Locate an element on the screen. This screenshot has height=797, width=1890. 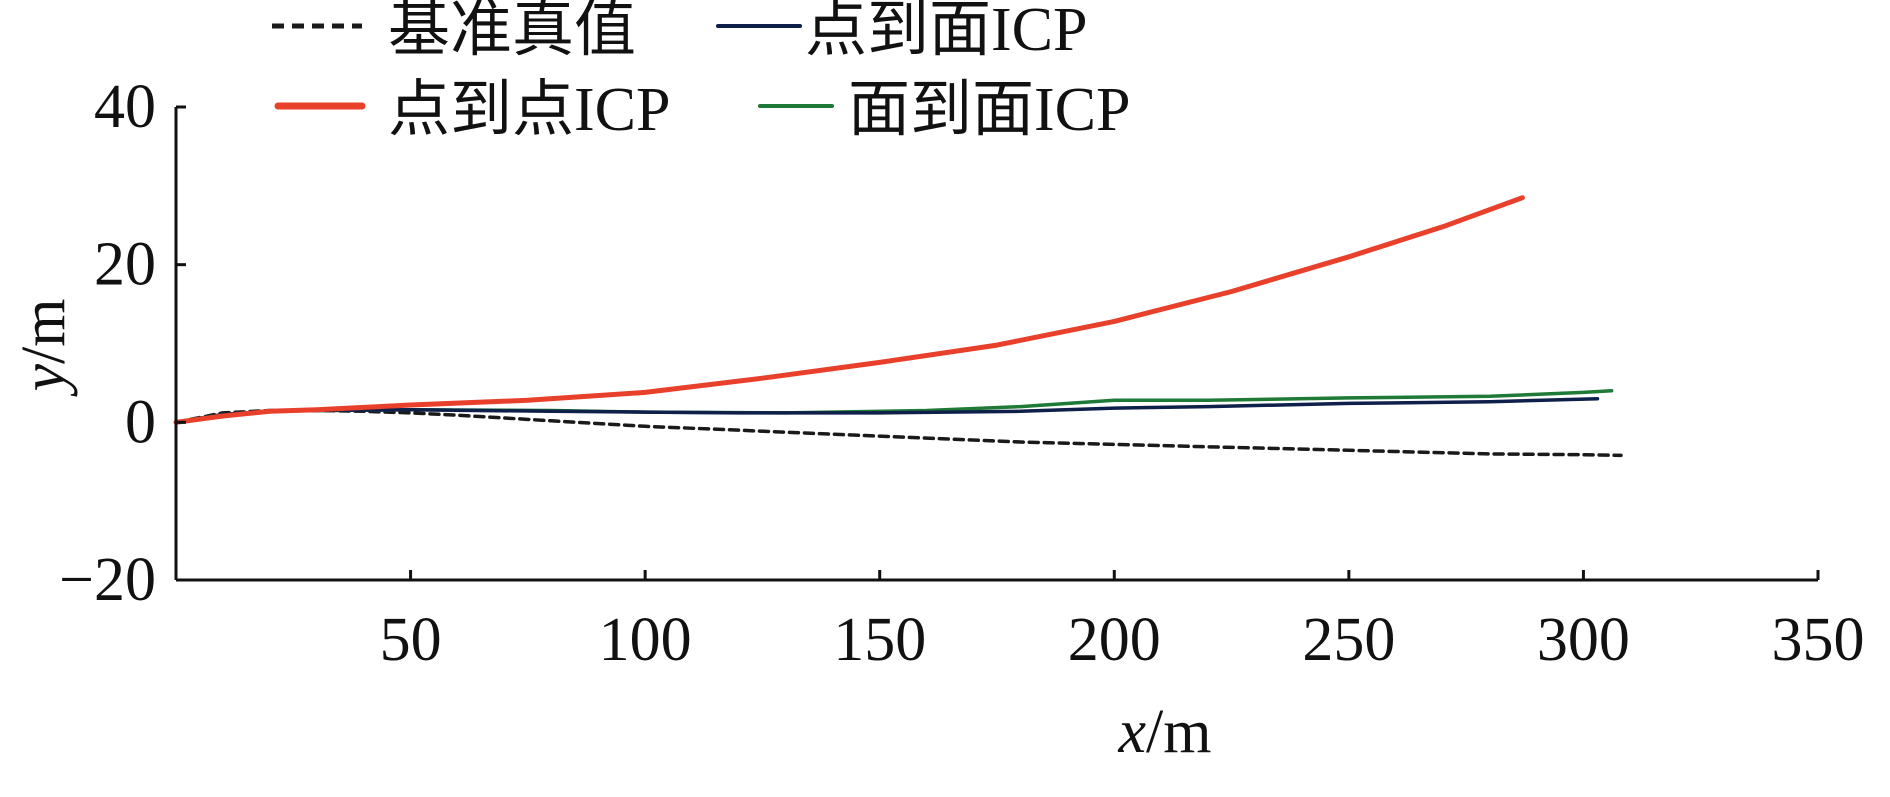
legend-plane-to-plane-icp: 面到面ICP is located at coordinates (944, 110).